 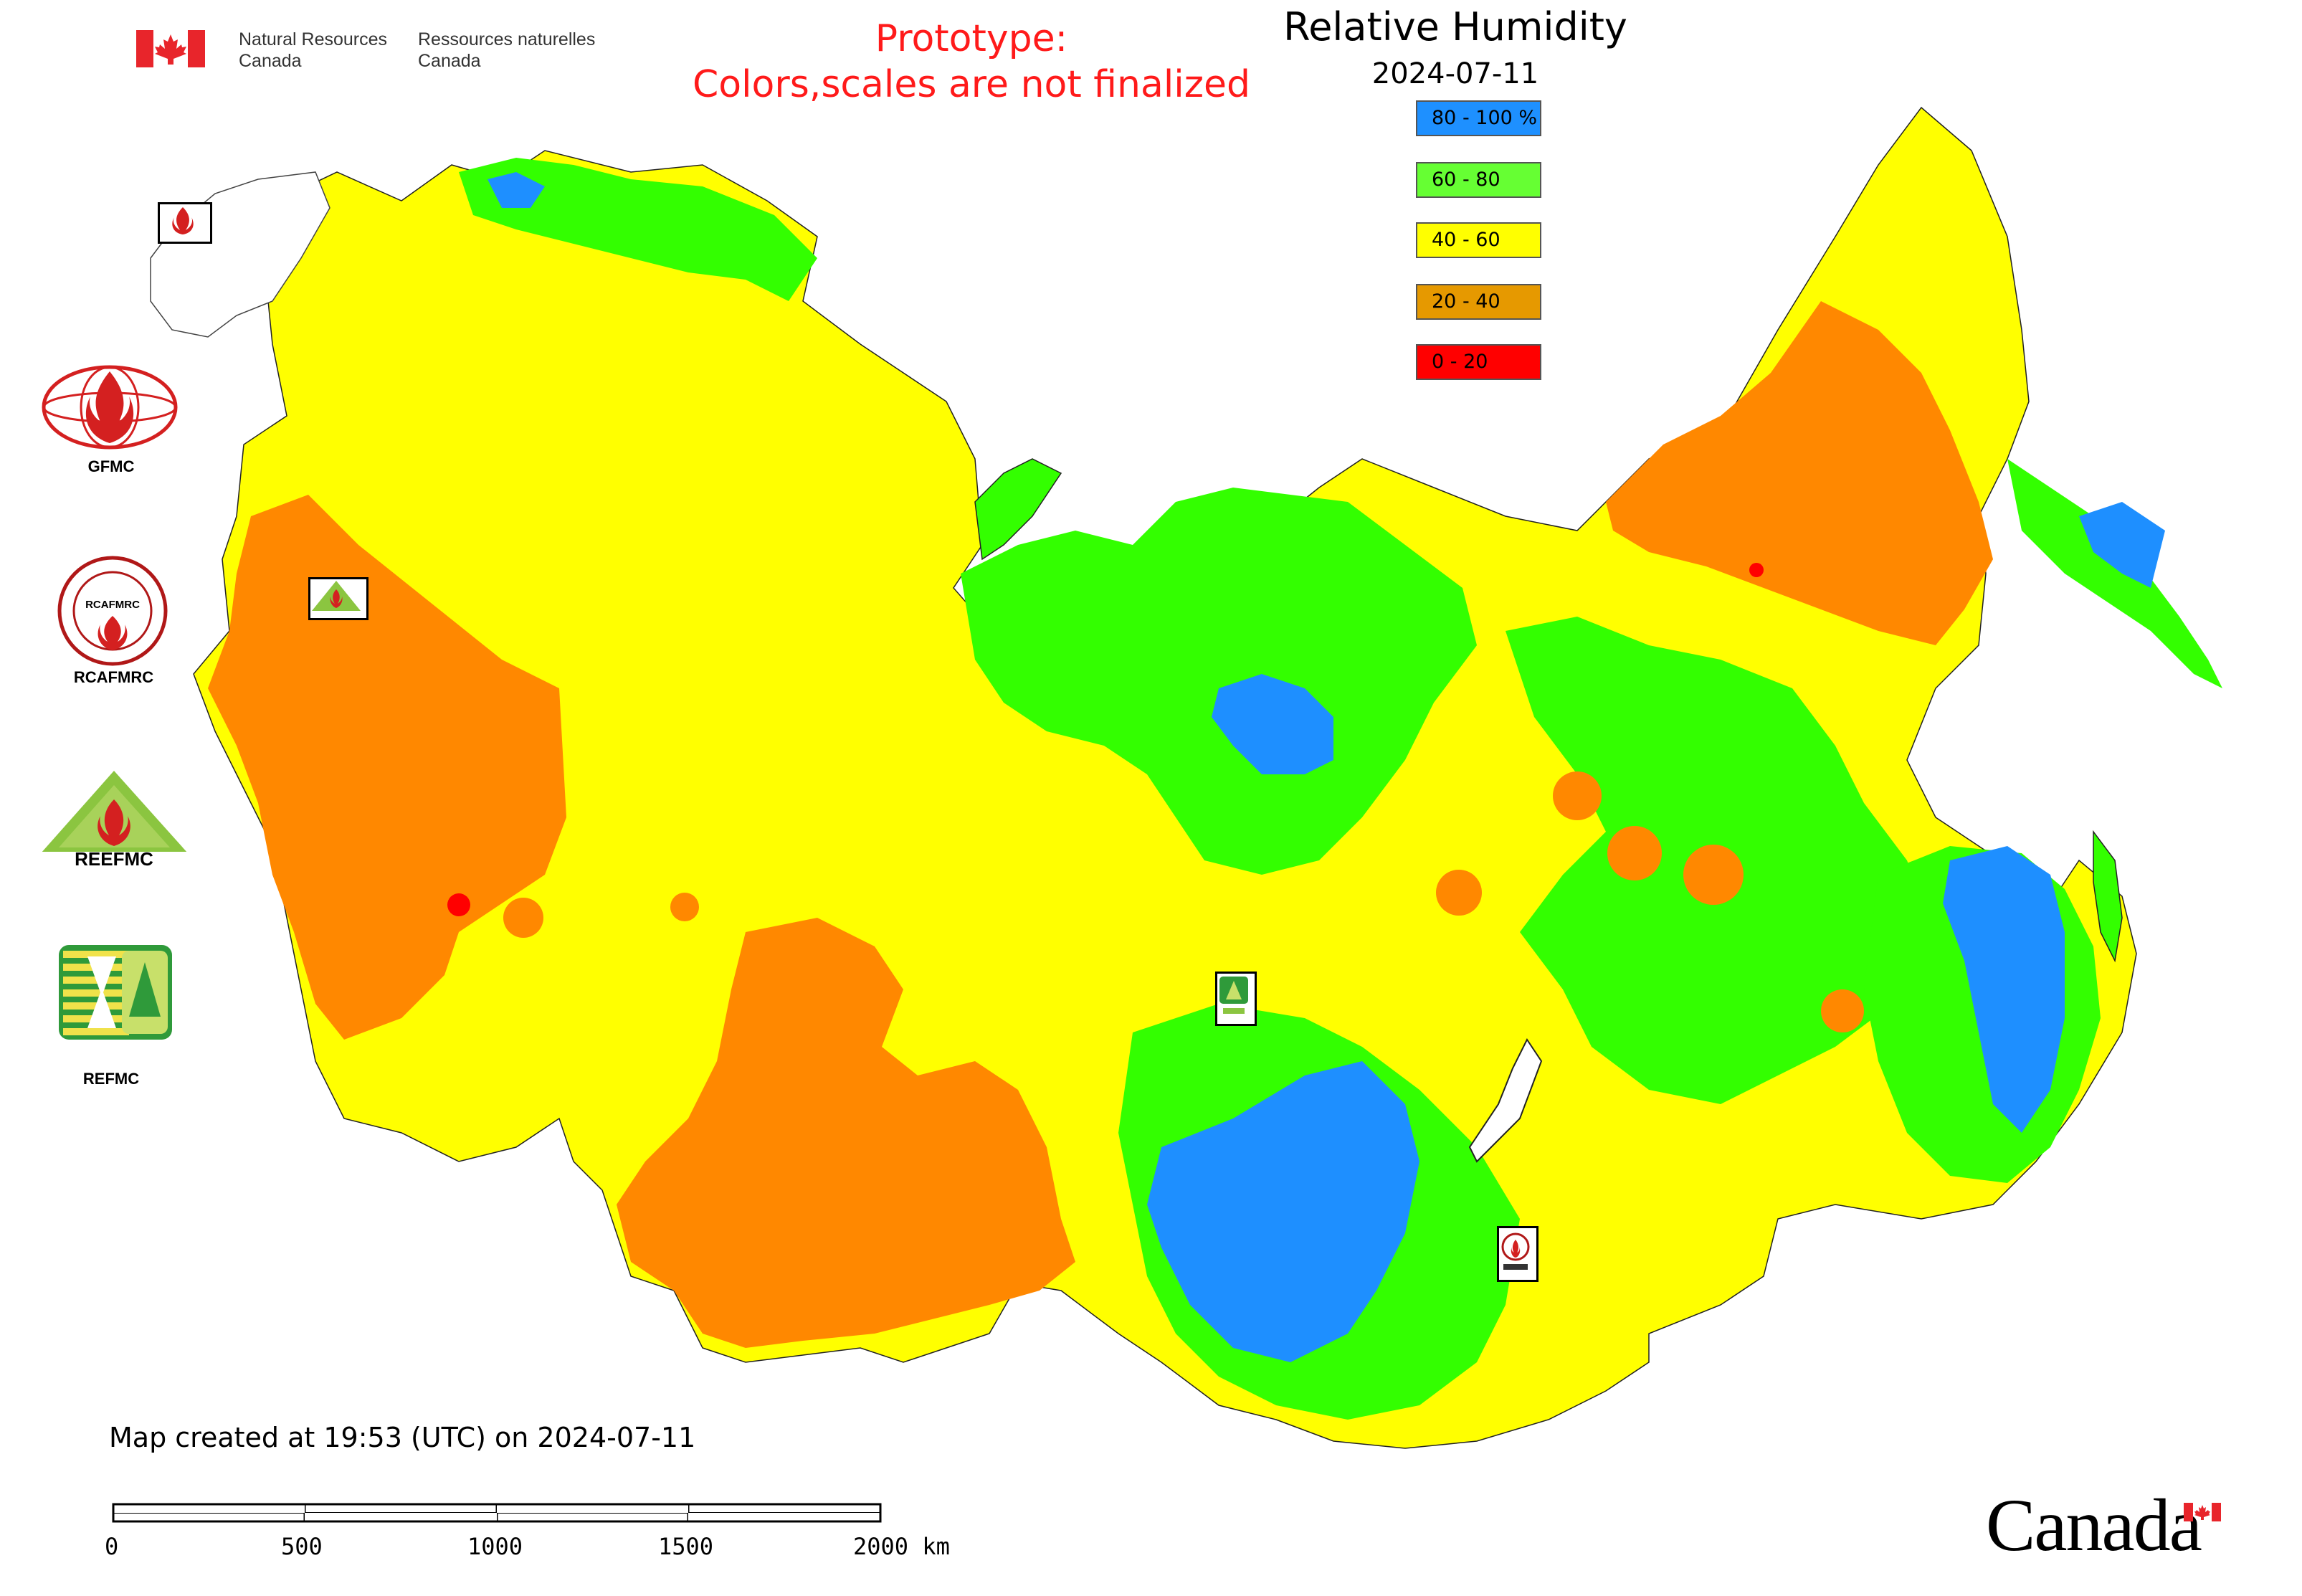 I want to click on scale-label-2000: 2000 km, so click(x=901, y=1546).